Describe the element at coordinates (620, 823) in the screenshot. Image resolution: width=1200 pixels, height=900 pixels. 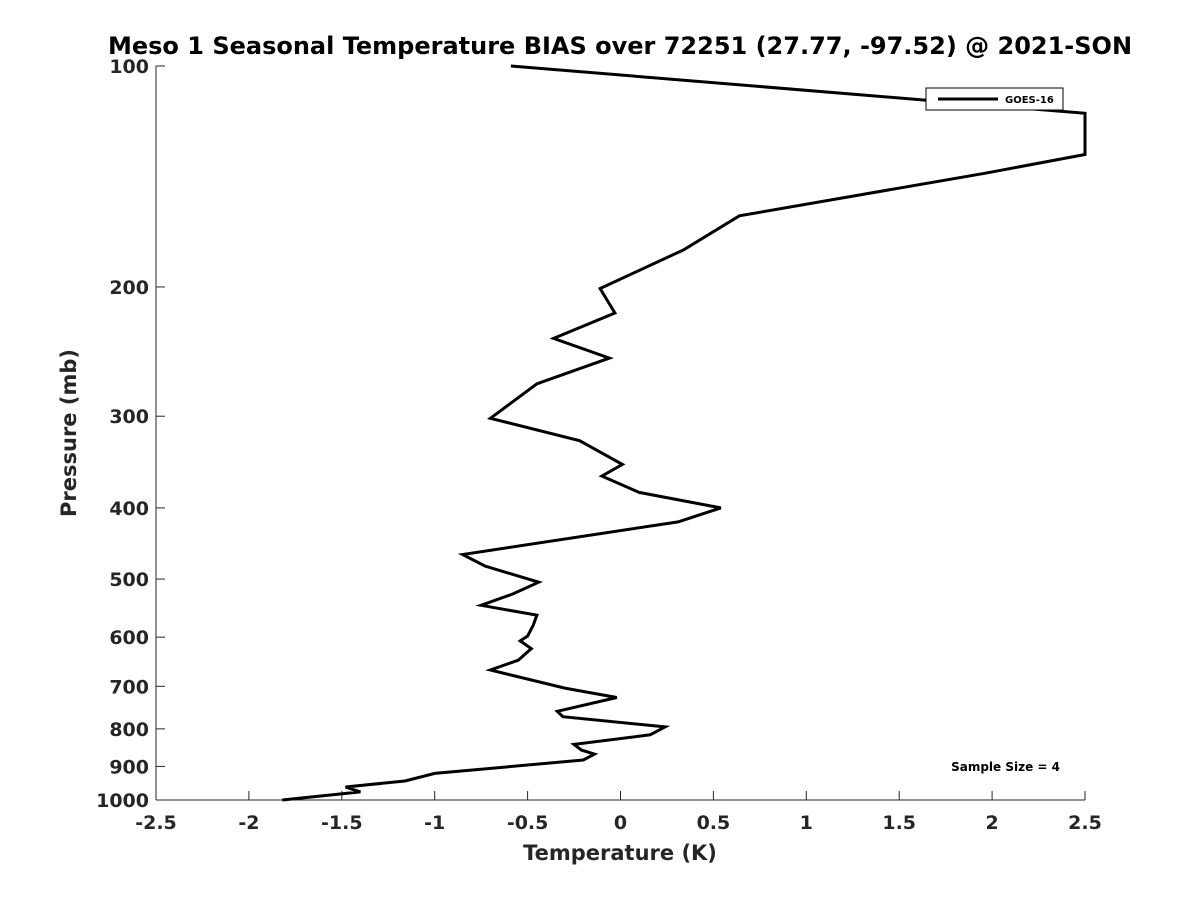
I see `x-tick-label: 0` at that location.